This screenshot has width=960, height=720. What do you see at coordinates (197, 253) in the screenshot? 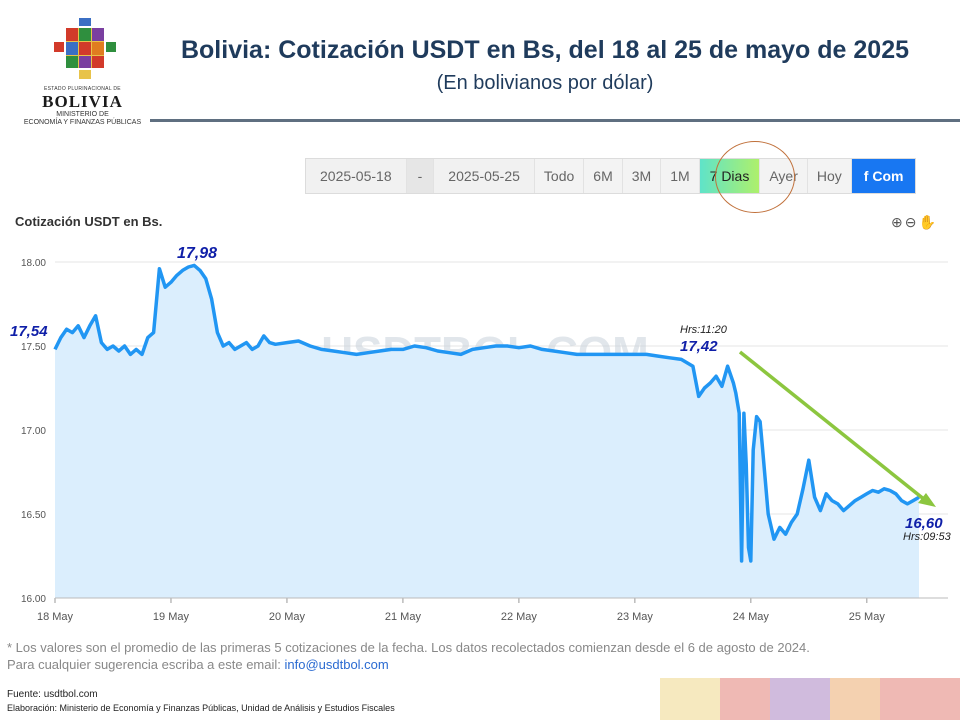
I see `annotation-max-value: 17,98` at bounding box center [197, 253].